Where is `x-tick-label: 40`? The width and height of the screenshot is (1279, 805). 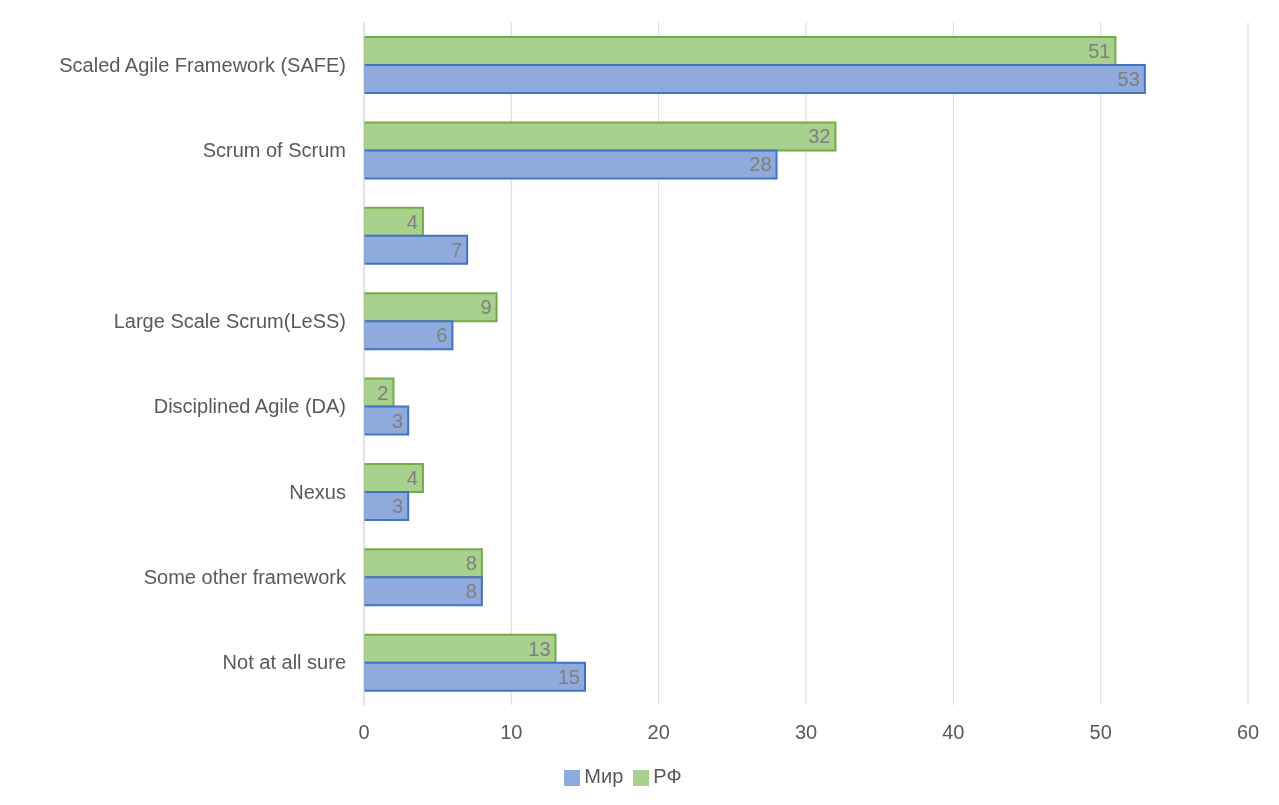 x-tick-label: 40 is located at coordinates (953, 732).